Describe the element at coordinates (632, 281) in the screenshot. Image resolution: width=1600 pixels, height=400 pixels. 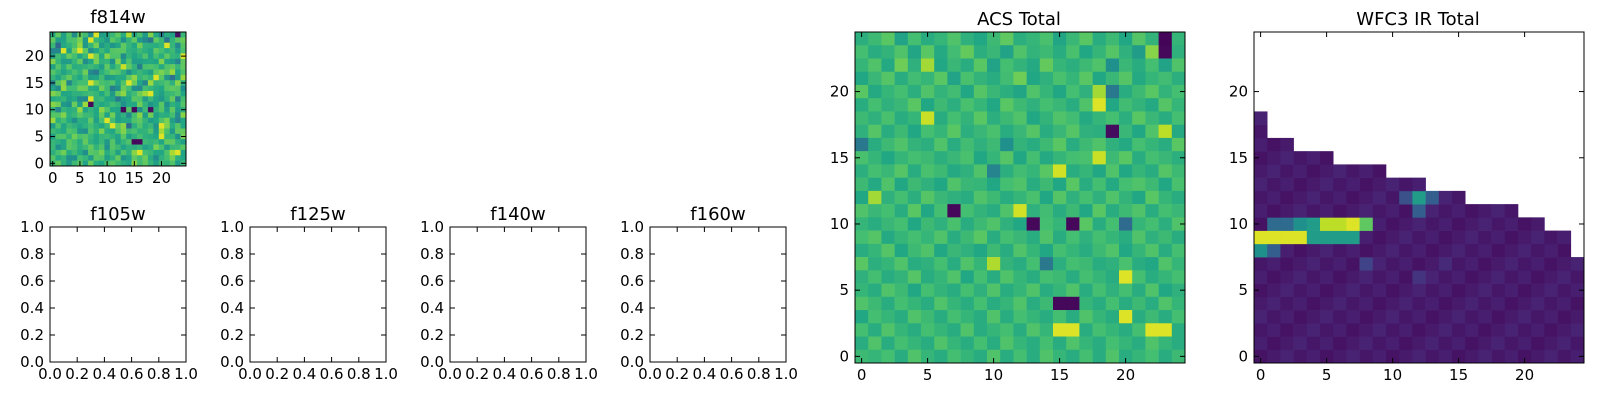
I see `y-tick-label: 0.6` at that location.